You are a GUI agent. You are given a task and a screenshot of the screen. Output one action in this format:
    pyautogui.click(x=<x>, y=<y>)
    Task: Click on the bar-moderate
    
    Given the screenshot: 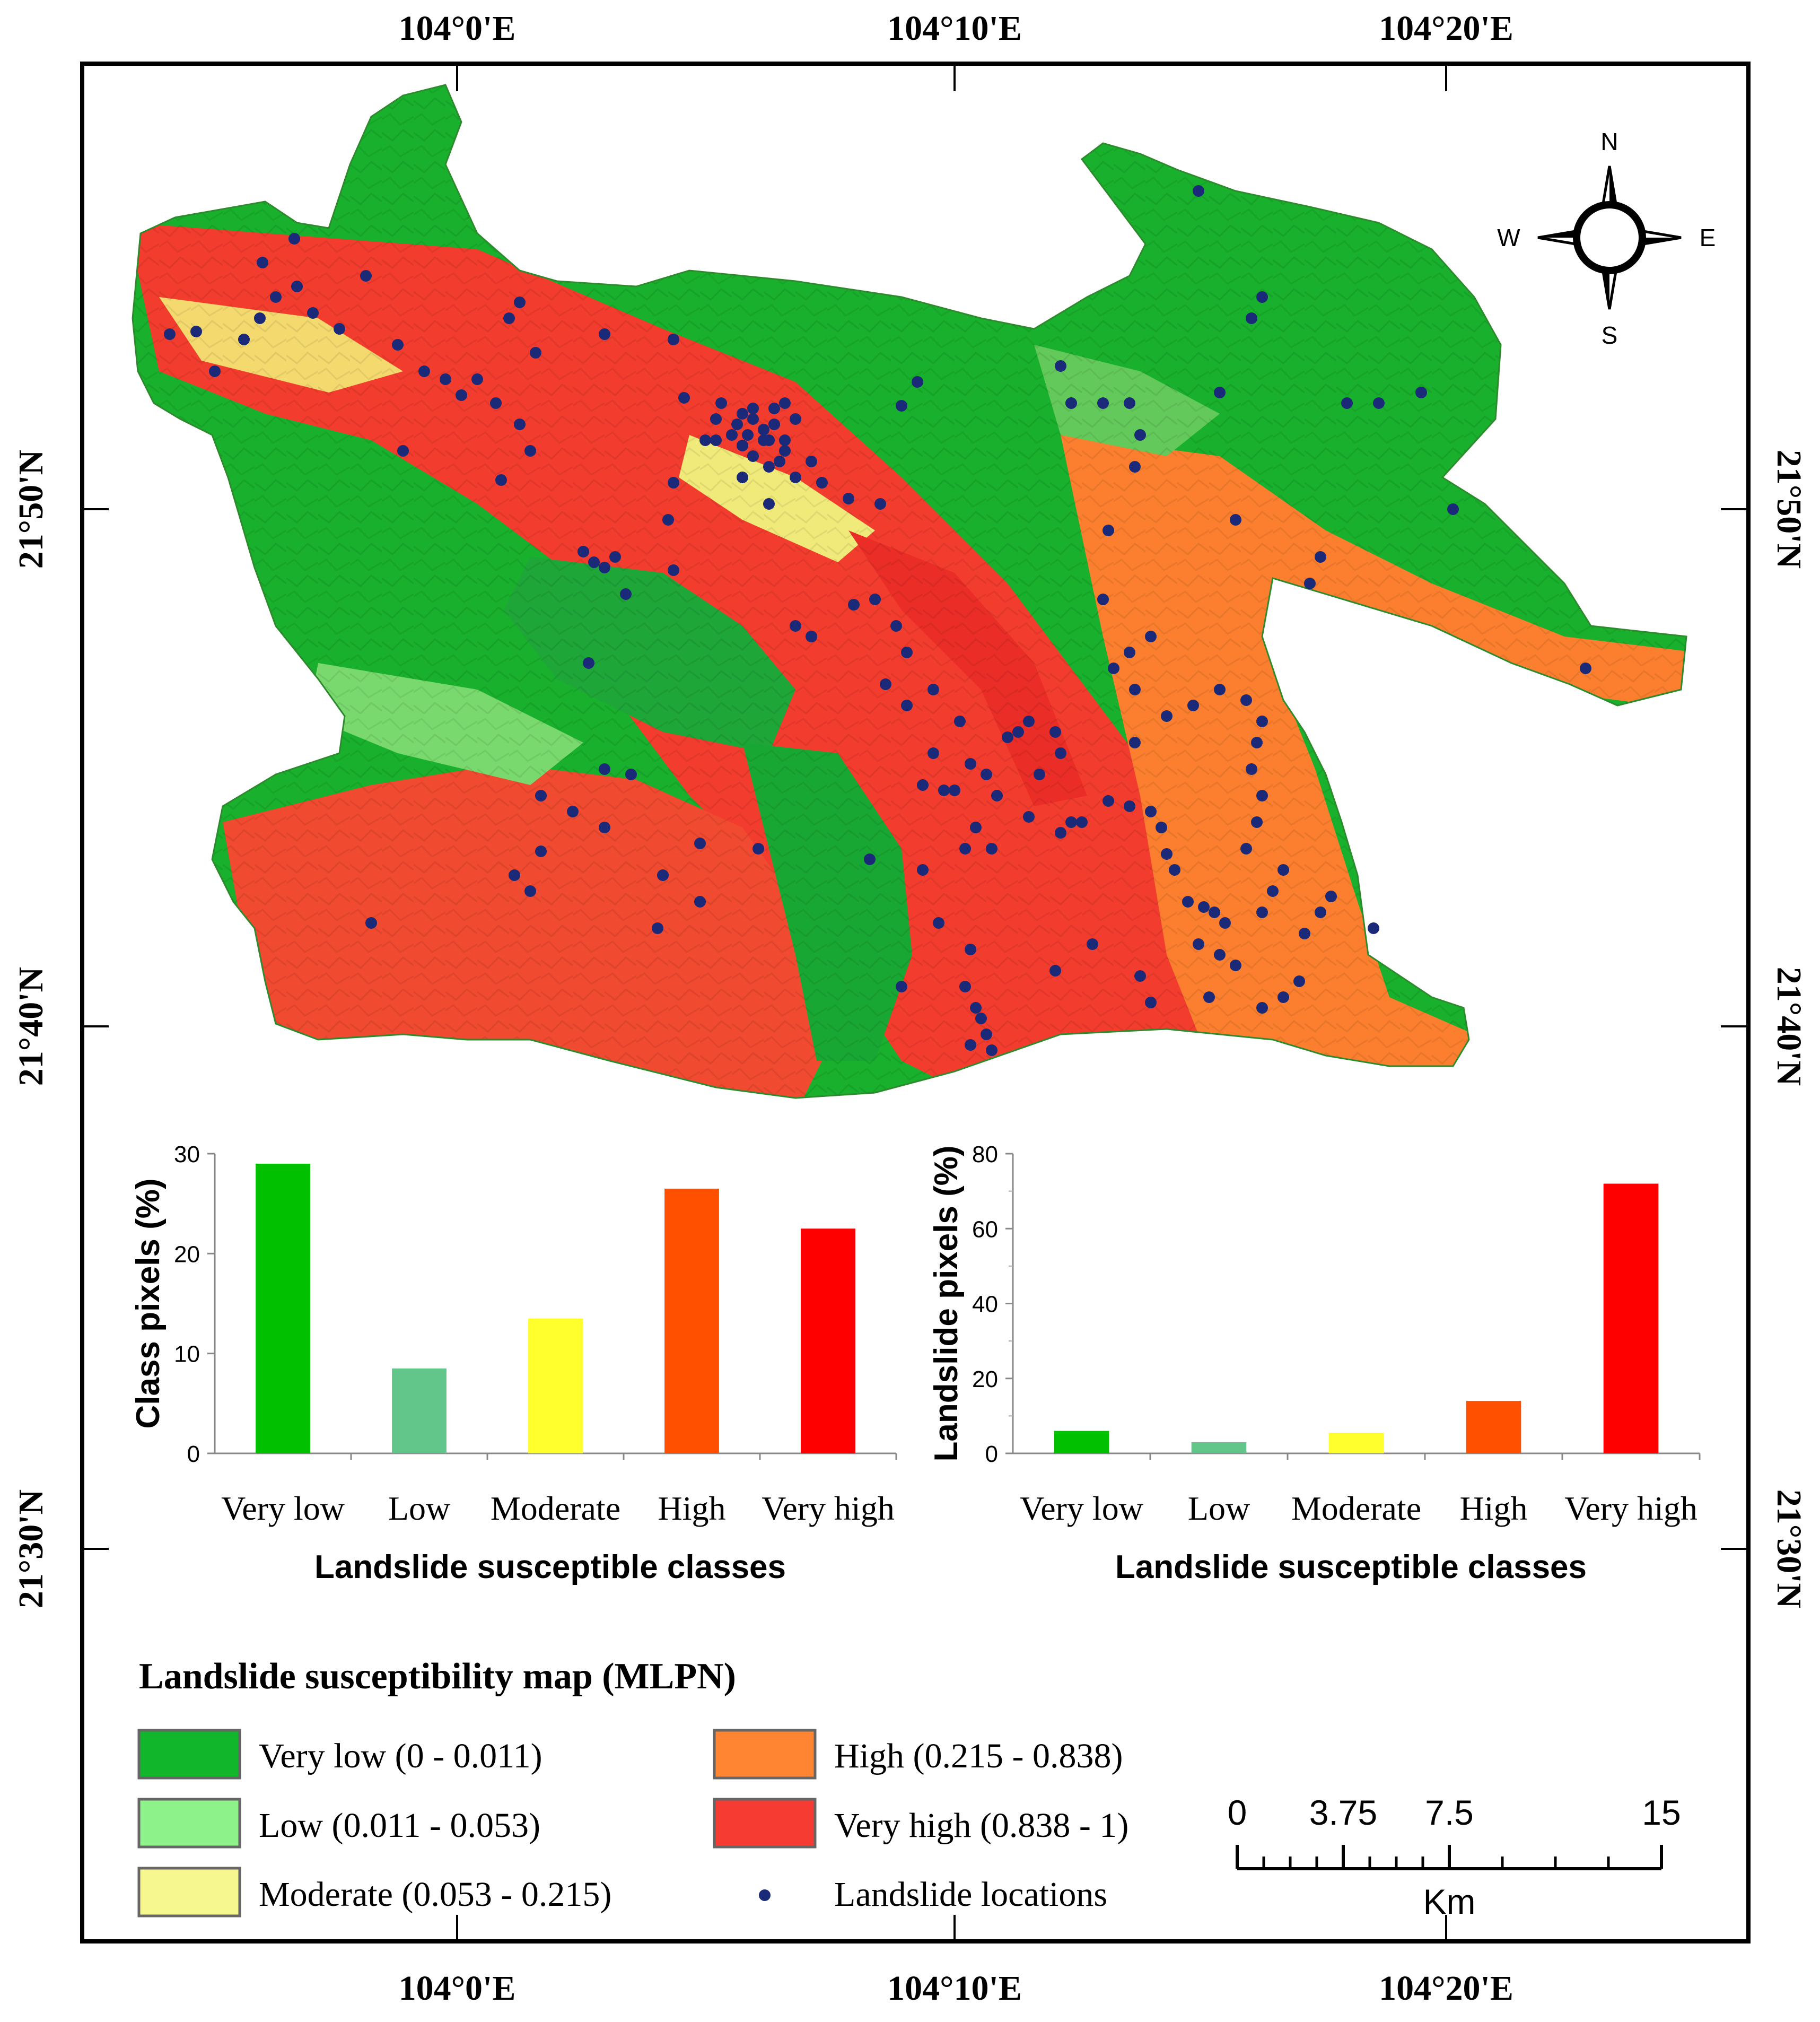 What is the action you would take?
    pyautogui.click(x=1356, y=1443)
    